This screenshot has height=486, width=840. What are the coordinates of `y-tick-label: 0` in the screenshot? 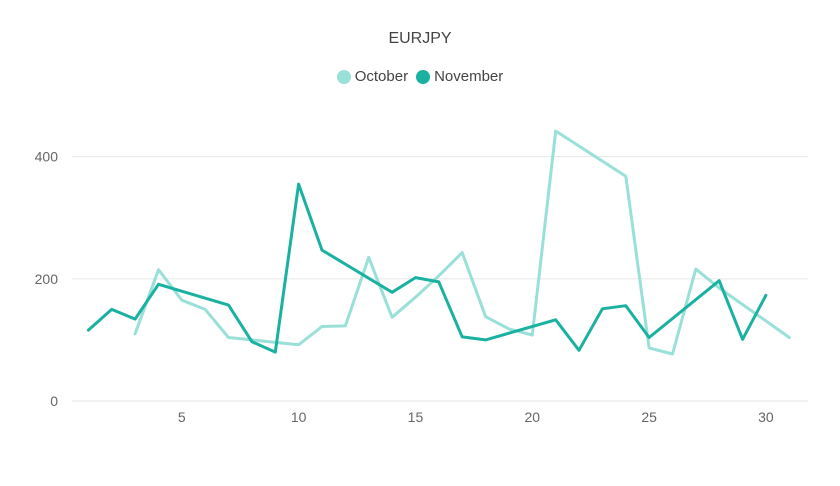 It's located at (54, 401).